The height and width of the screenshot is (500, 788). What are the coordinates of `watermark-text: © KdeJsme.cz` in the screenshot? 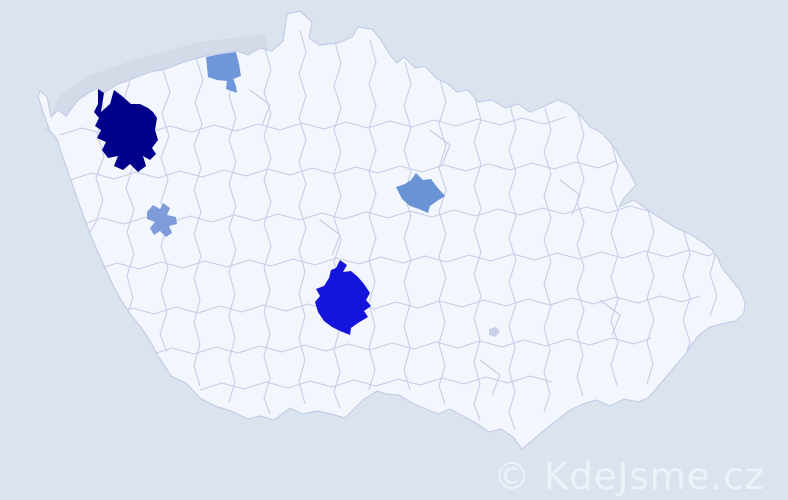 It's located at (629, 476).